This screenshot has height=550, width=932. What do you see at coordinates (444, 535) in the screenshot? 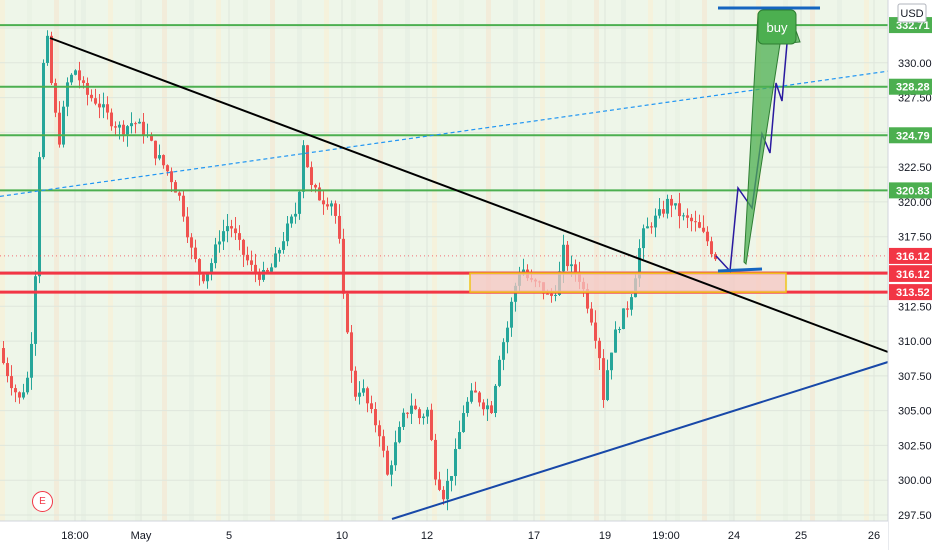
I see `time-scale` at bounding box center [444, 535].